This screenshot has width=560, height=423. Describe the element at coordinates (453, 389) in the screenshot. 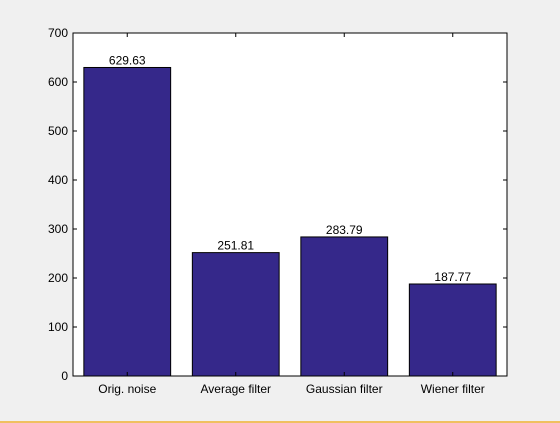

I see `x-tick-label-3: Wiener filter` at that location.